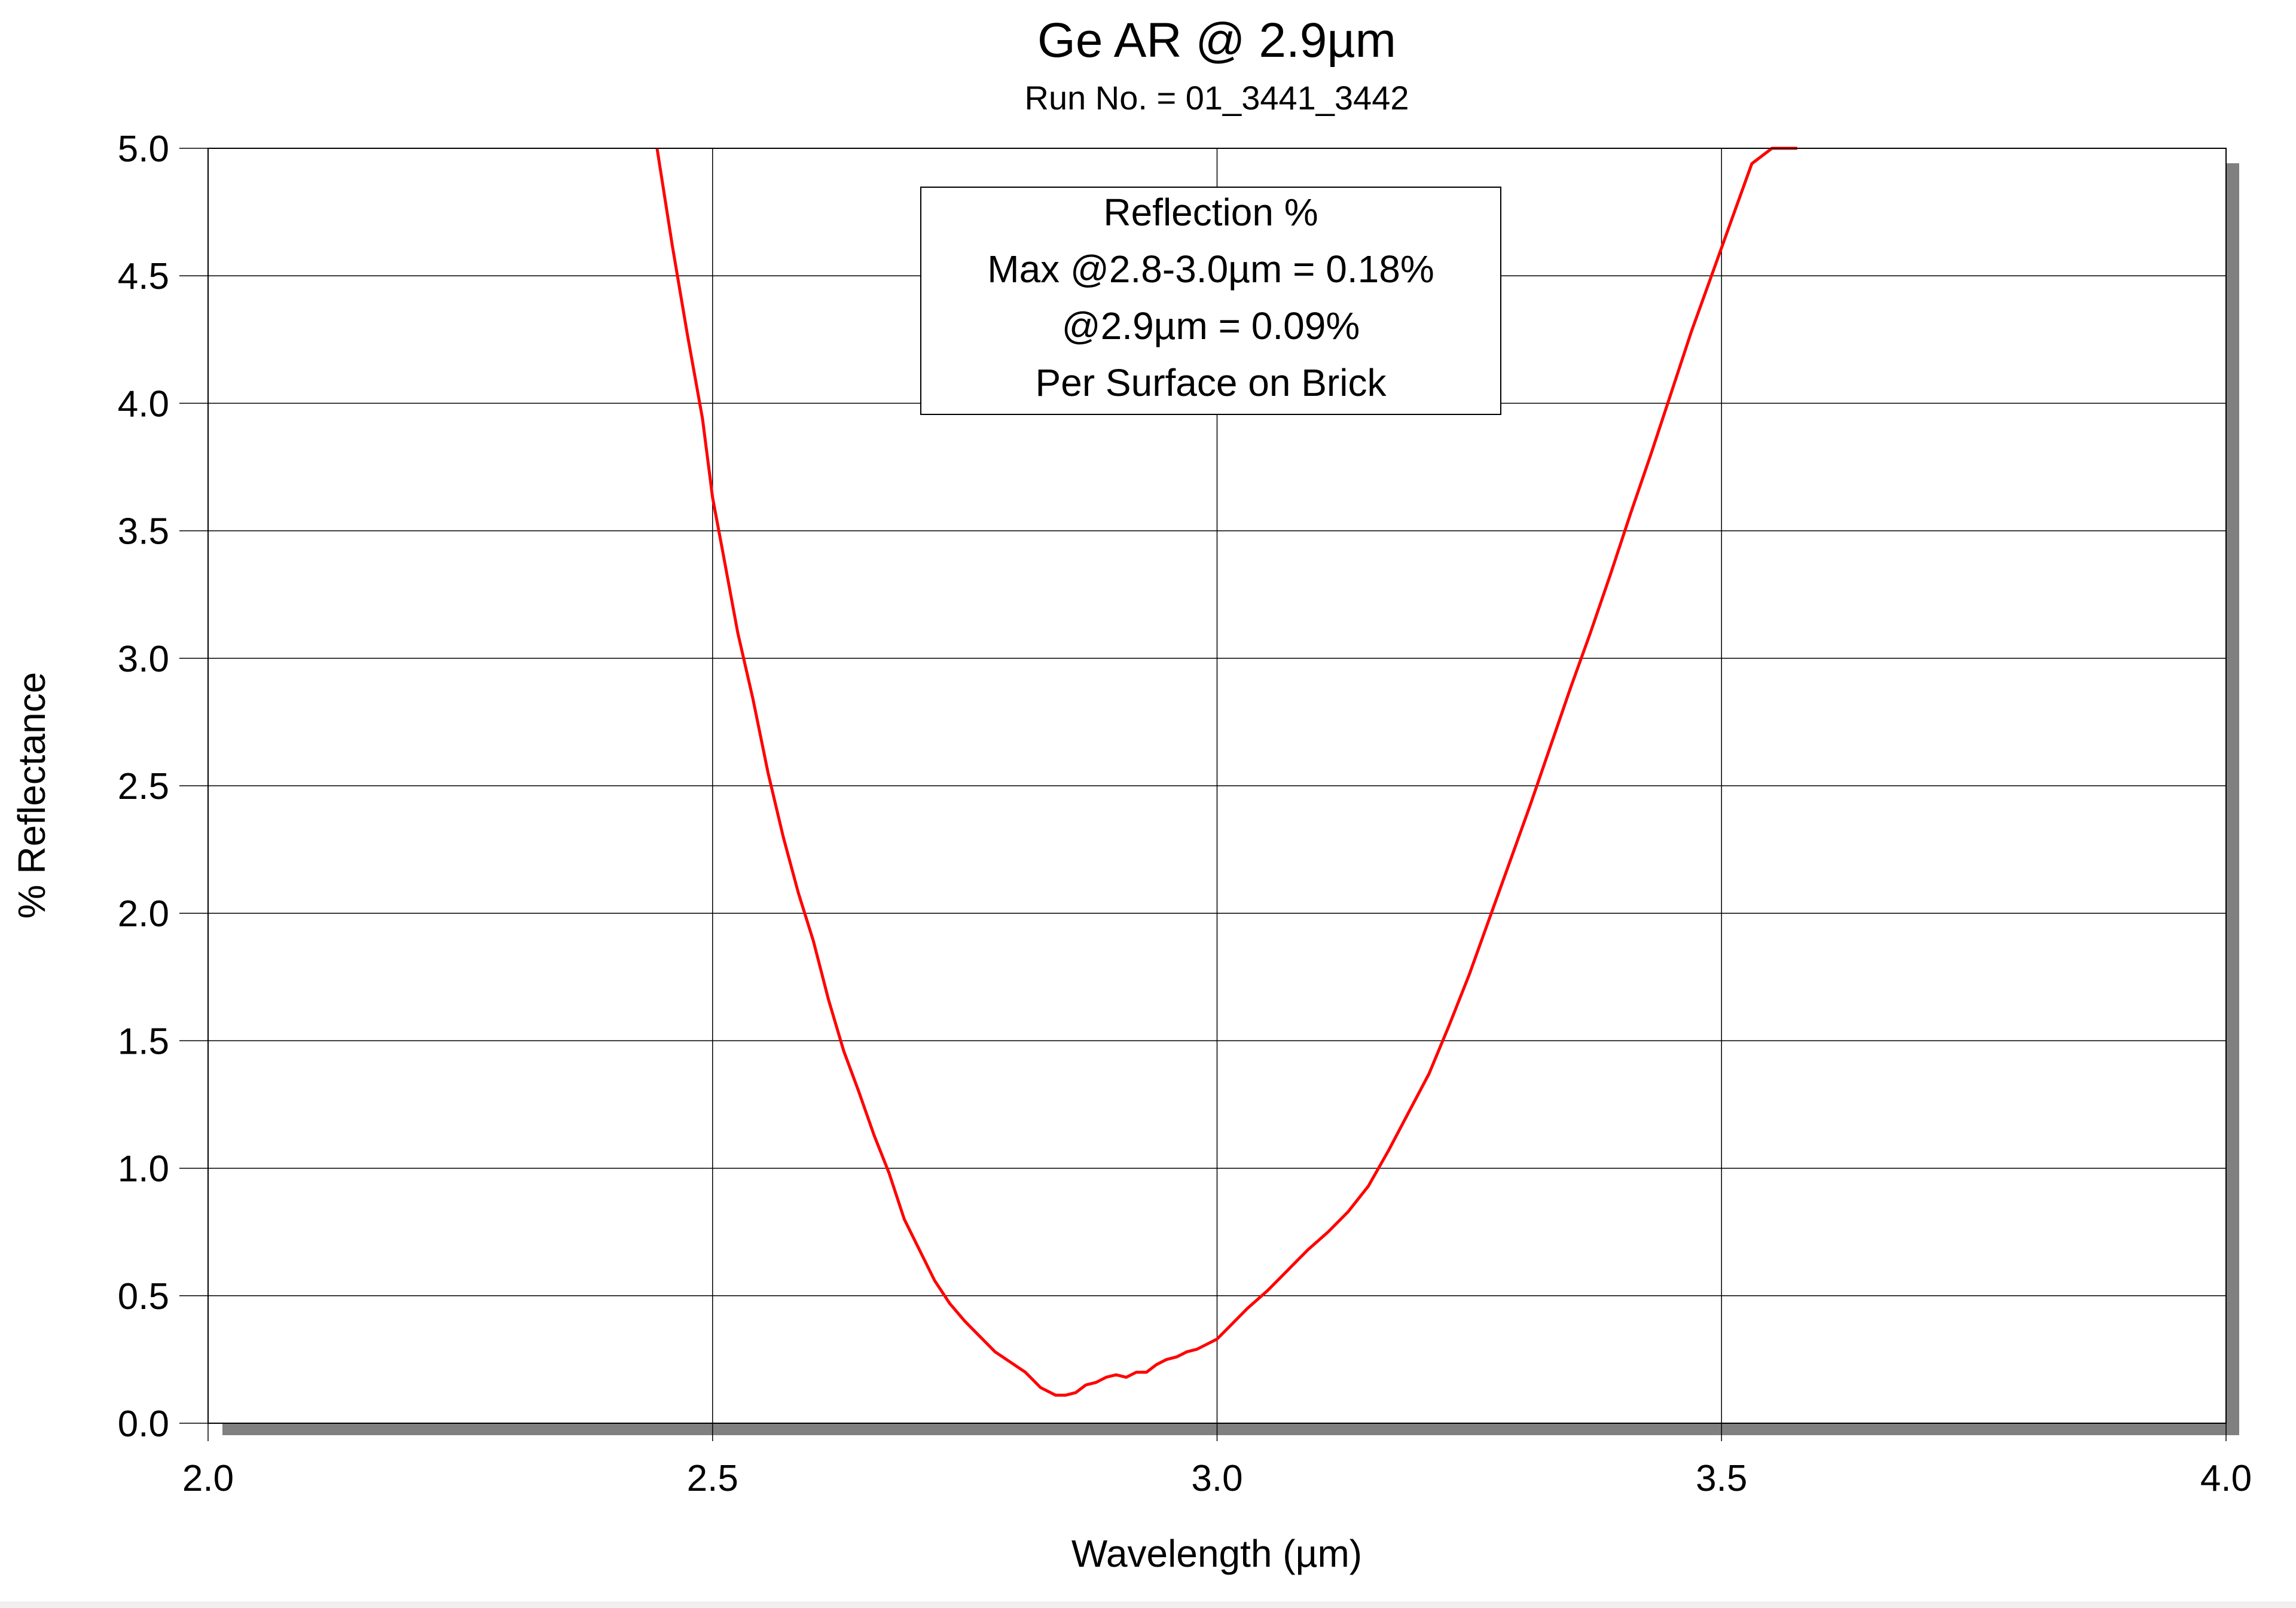  I want to click on x-tick-label: 3.5, so click(1721, 1479).